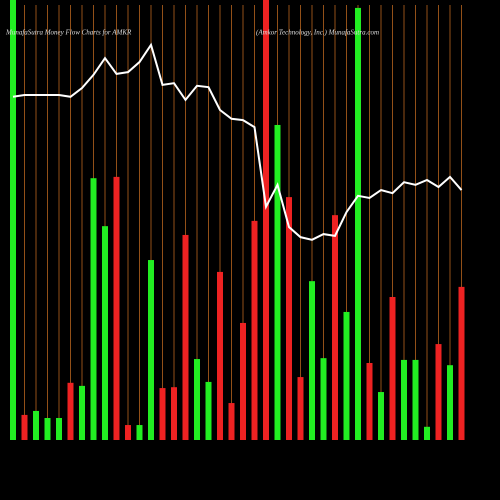 Image resolution: width=500 pixels, height=500 pixels. I want to click on chart-title: MunafaSutra Money Flow Charts for AMKR, so click(68, 33).